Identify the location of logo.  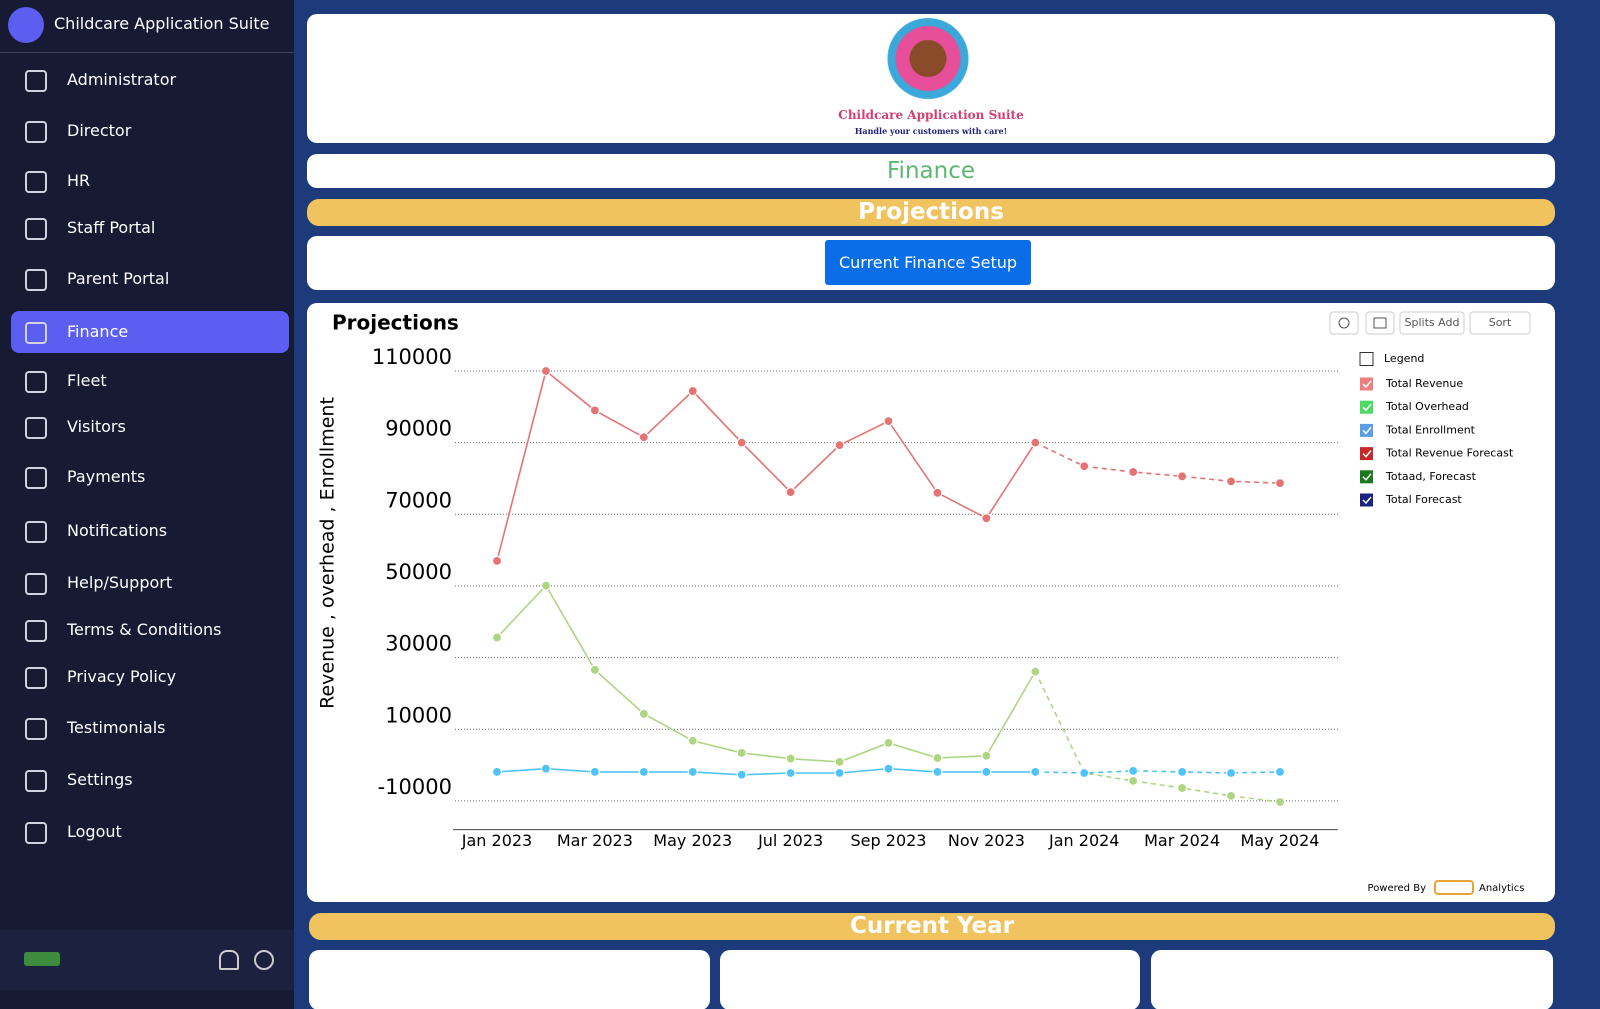
(928, 63).